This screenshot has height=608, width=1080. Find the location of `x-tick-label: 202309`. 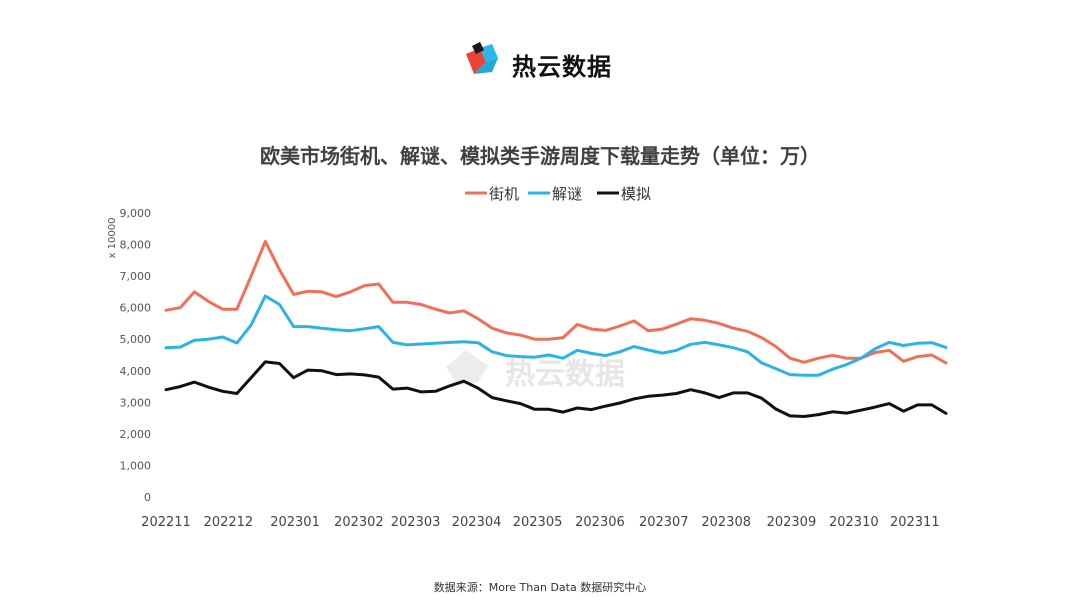

x-tick-label: 202309 is located at coordinates (792, 522).